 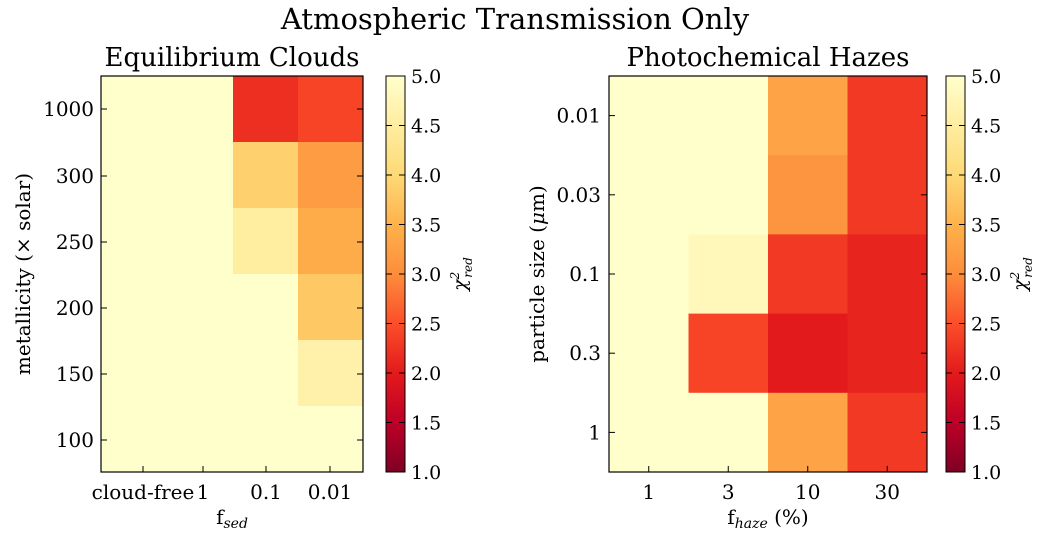 What do you see at coordinates (75, 176) in the screenshot?
I see `y-tick-label: 300` at bounding box center [75, 176].